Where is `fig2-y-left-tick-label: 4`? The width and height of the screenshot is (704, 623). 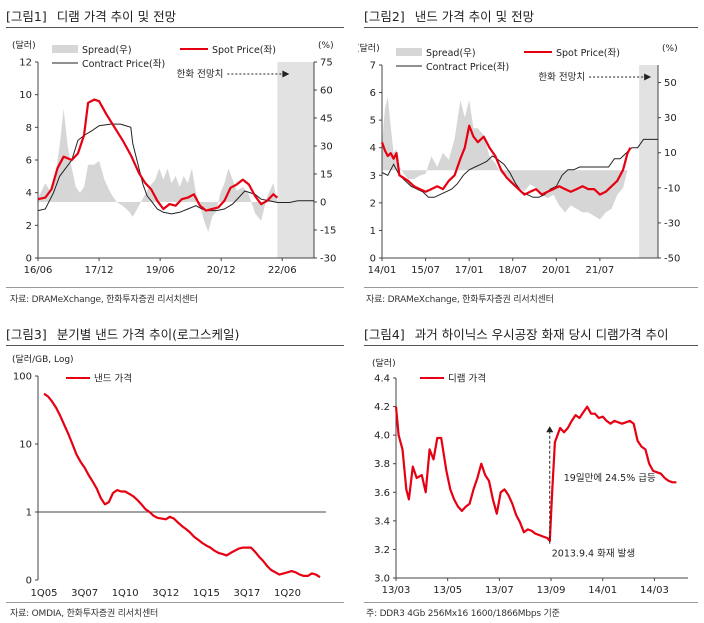 fig2-y-left-tick-label: 4 is located at coordinates (373, 148).